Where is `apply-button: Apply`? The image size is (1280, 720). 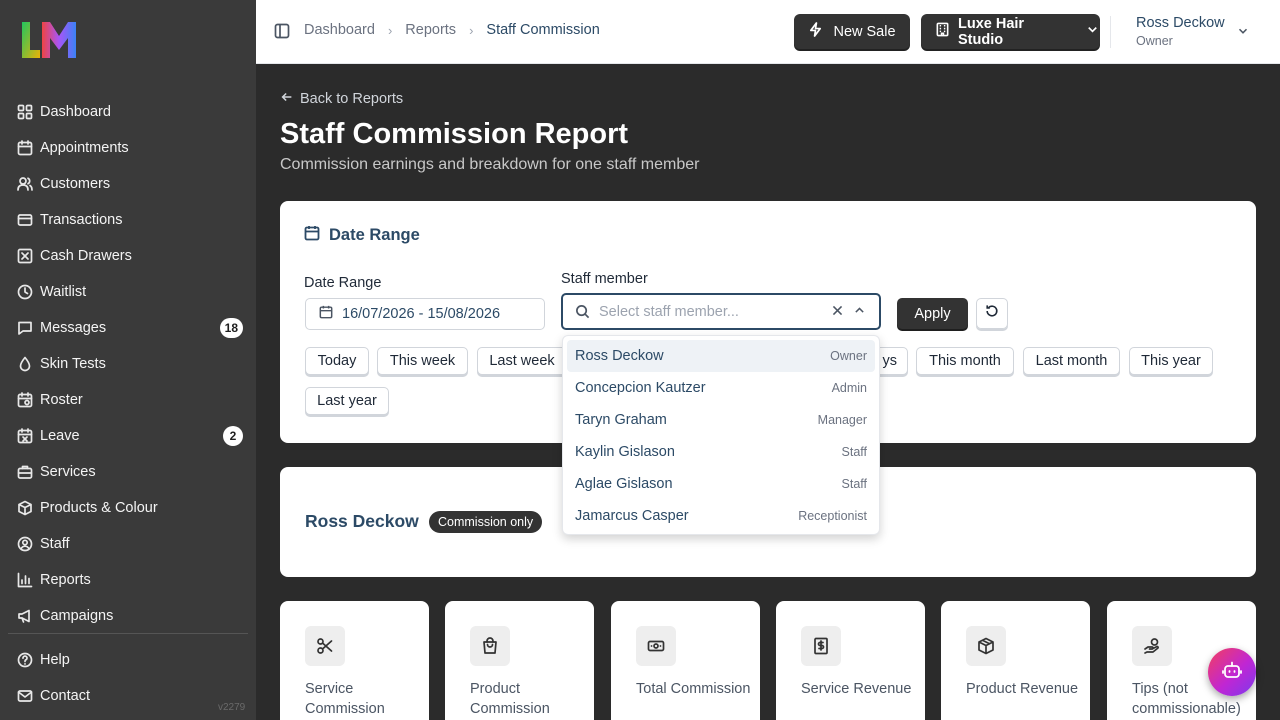 apply-button: Apply is located at coordinates (932, 313).